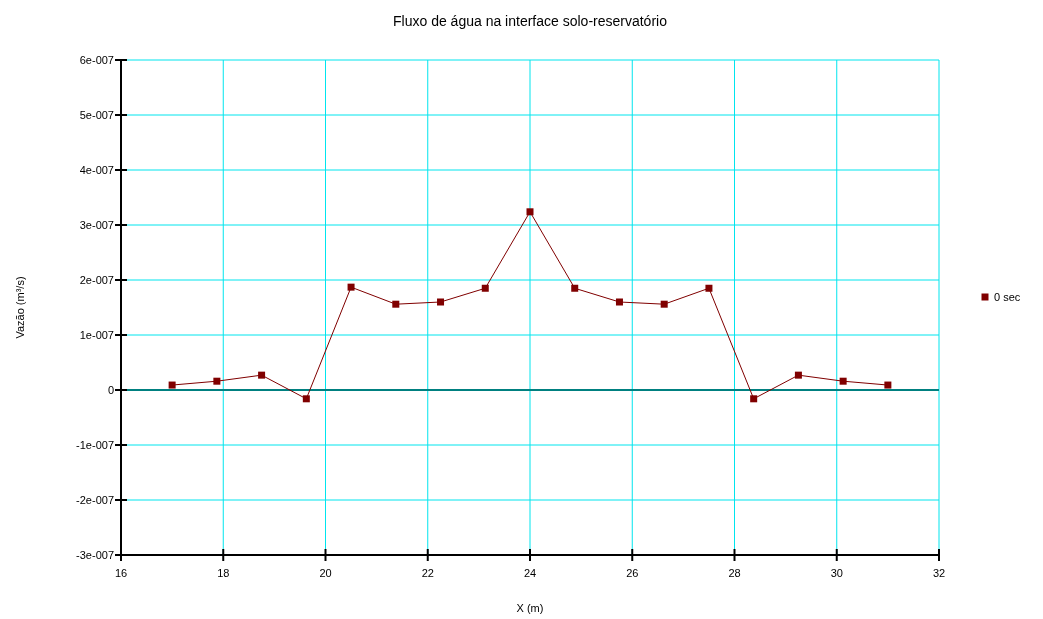  Describe the element at coordinates (96, 115) in the screenshot. I see `y-tick-label: 5e-007` at that location.